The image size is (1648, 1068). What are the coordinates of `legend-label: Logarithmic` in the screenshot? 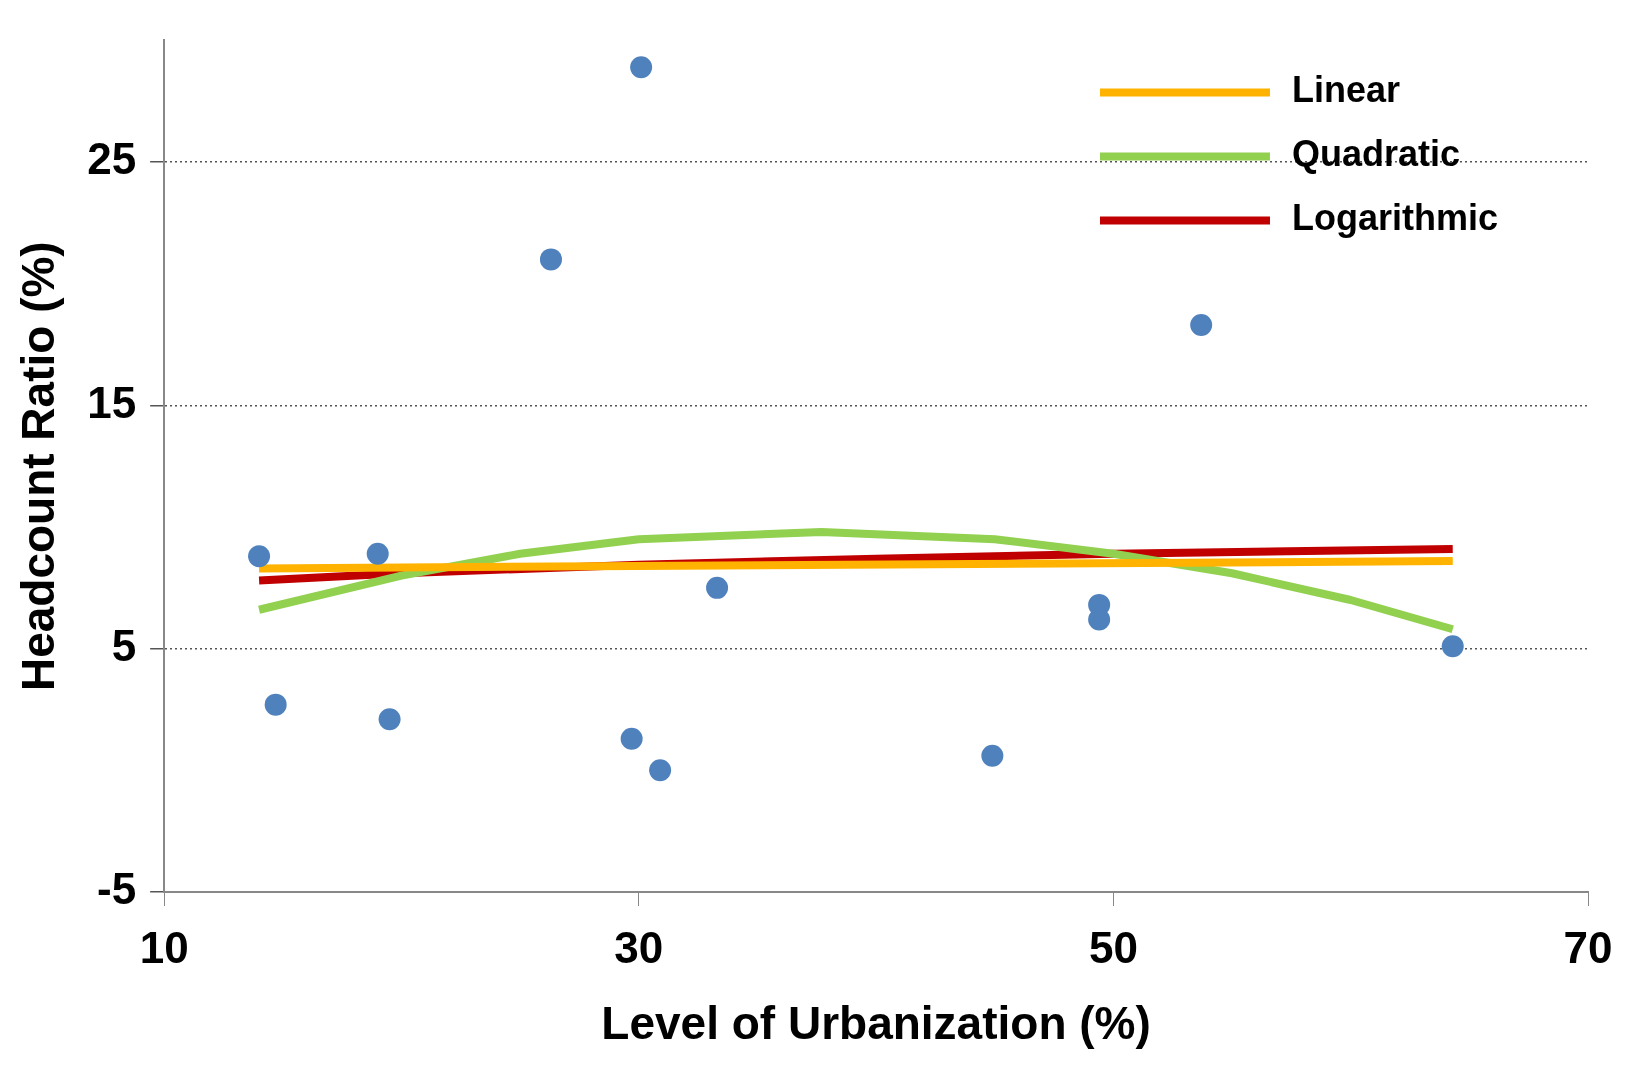 It's located at (1394, 218).